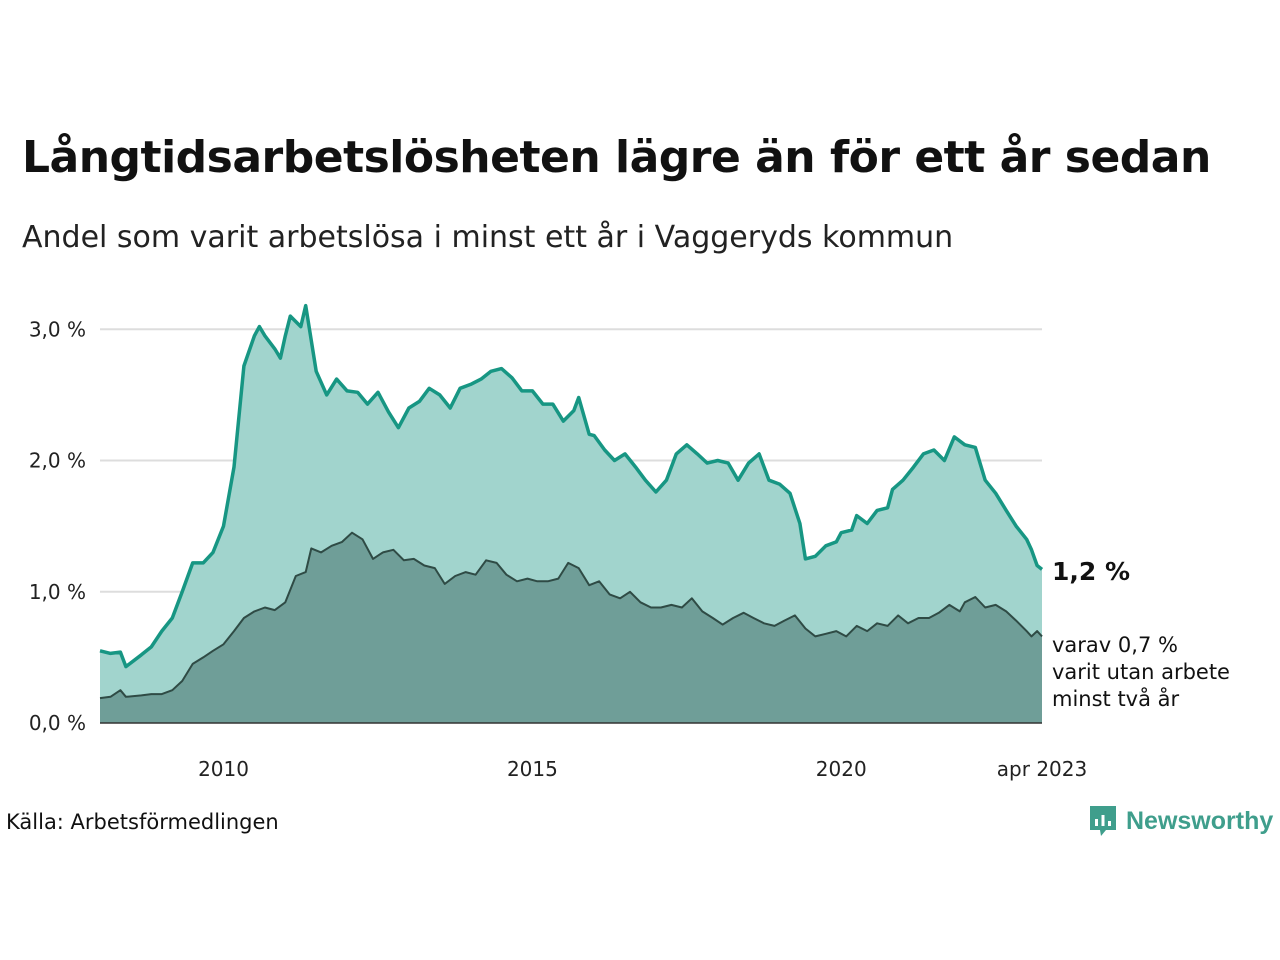 The height and width of the screenshot is (960, 1280). I want to click on y-tick-label: 1,0 %, so click(57, 592).